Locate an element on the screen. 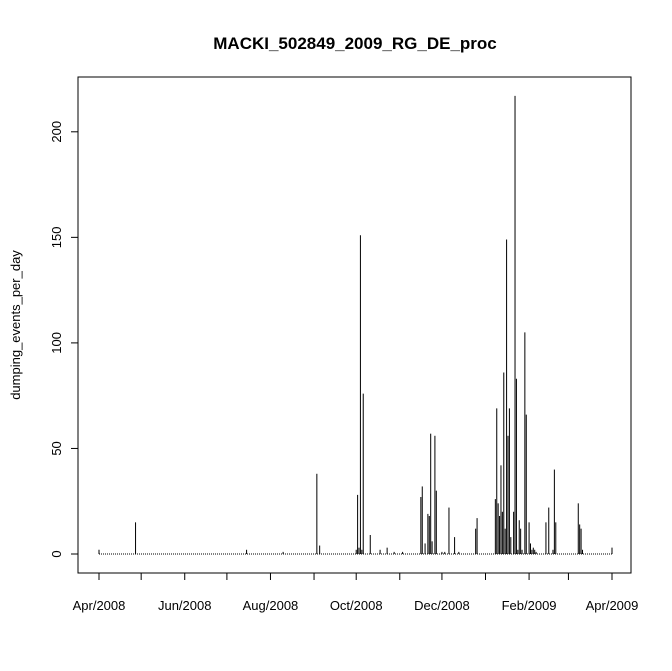 Image resolution: width=672 pixels, height=671 pixels. x-tick-label: Apr/2009 is located at coordinates (612, 605).